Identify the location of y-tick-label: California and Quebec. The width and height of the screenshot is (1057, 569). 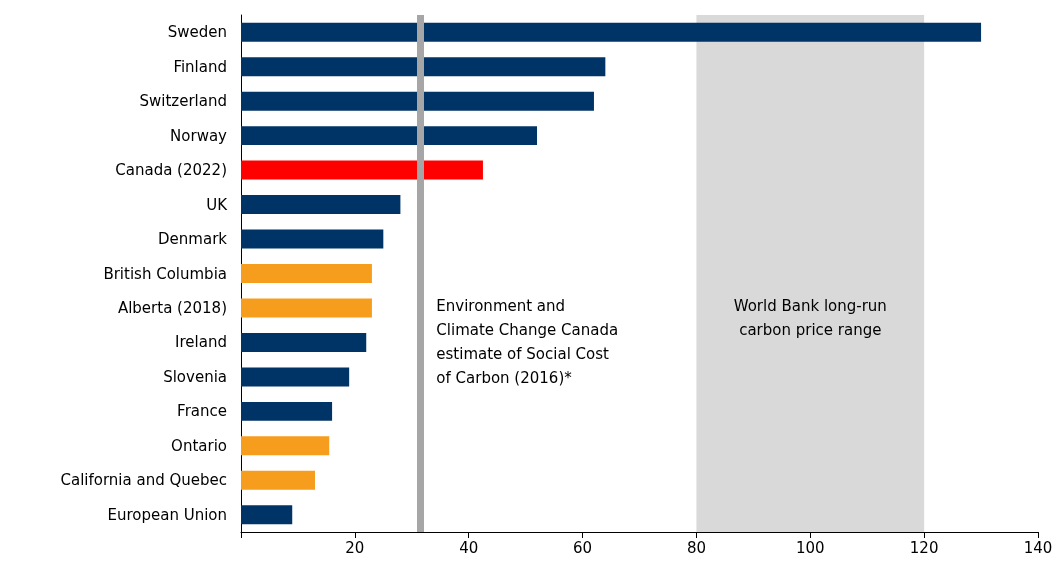
(143, 480).